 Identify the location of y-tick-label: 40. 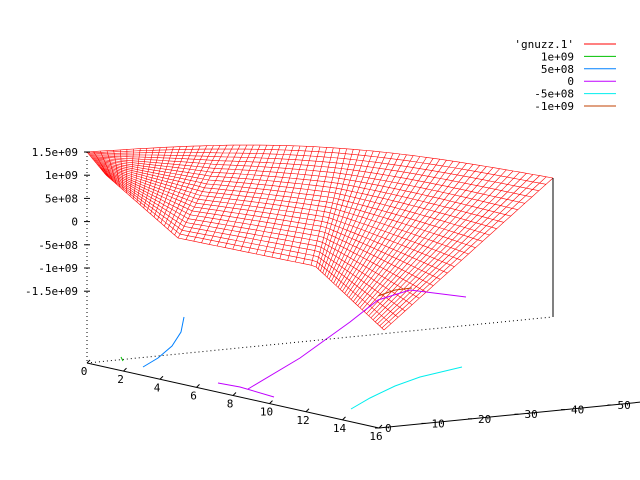
(577, 410).